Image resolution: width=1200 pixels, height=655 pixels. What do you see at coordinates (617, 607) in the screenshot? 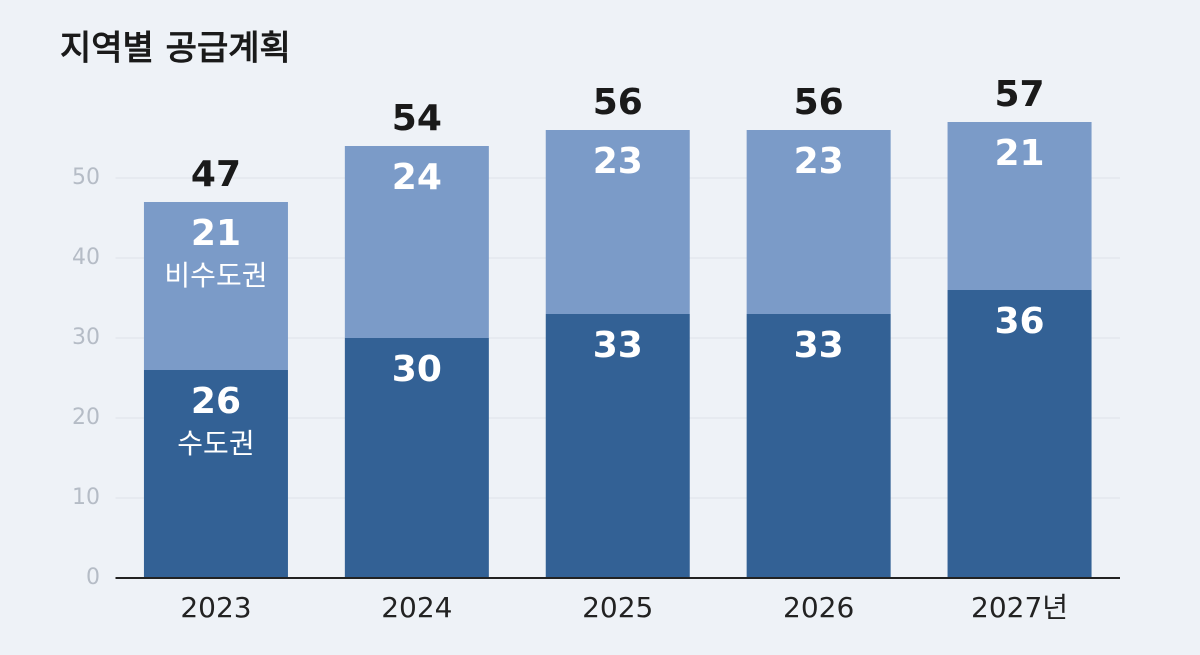
I see `x-tick-label: 2025` at bounding box center [617, 607].